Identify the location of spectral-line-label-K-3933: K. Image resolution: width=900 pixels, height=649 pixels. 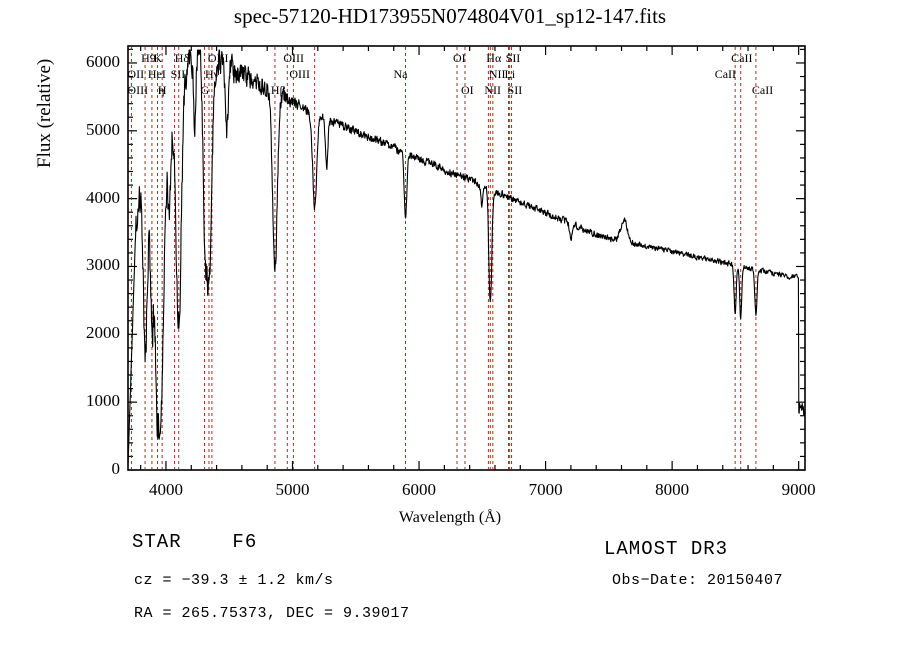
(158, 58).